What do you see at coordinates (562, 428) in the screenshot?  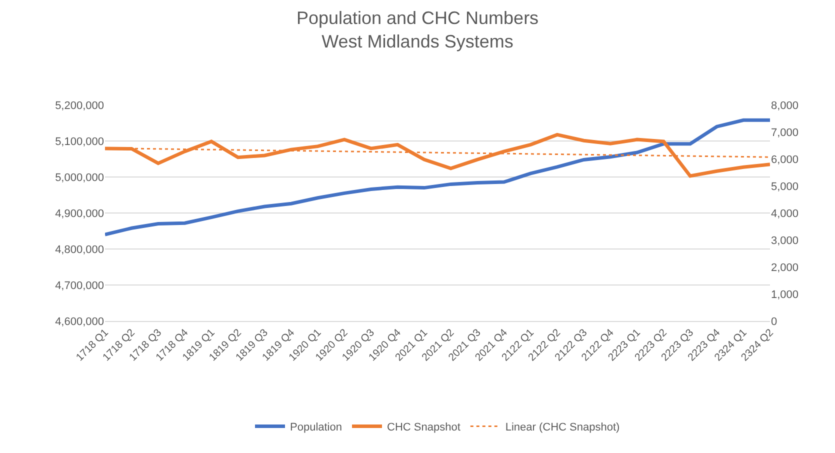 I see `legend-label: Linear (CHC Snapshot)` at bounding box center [562, 428].